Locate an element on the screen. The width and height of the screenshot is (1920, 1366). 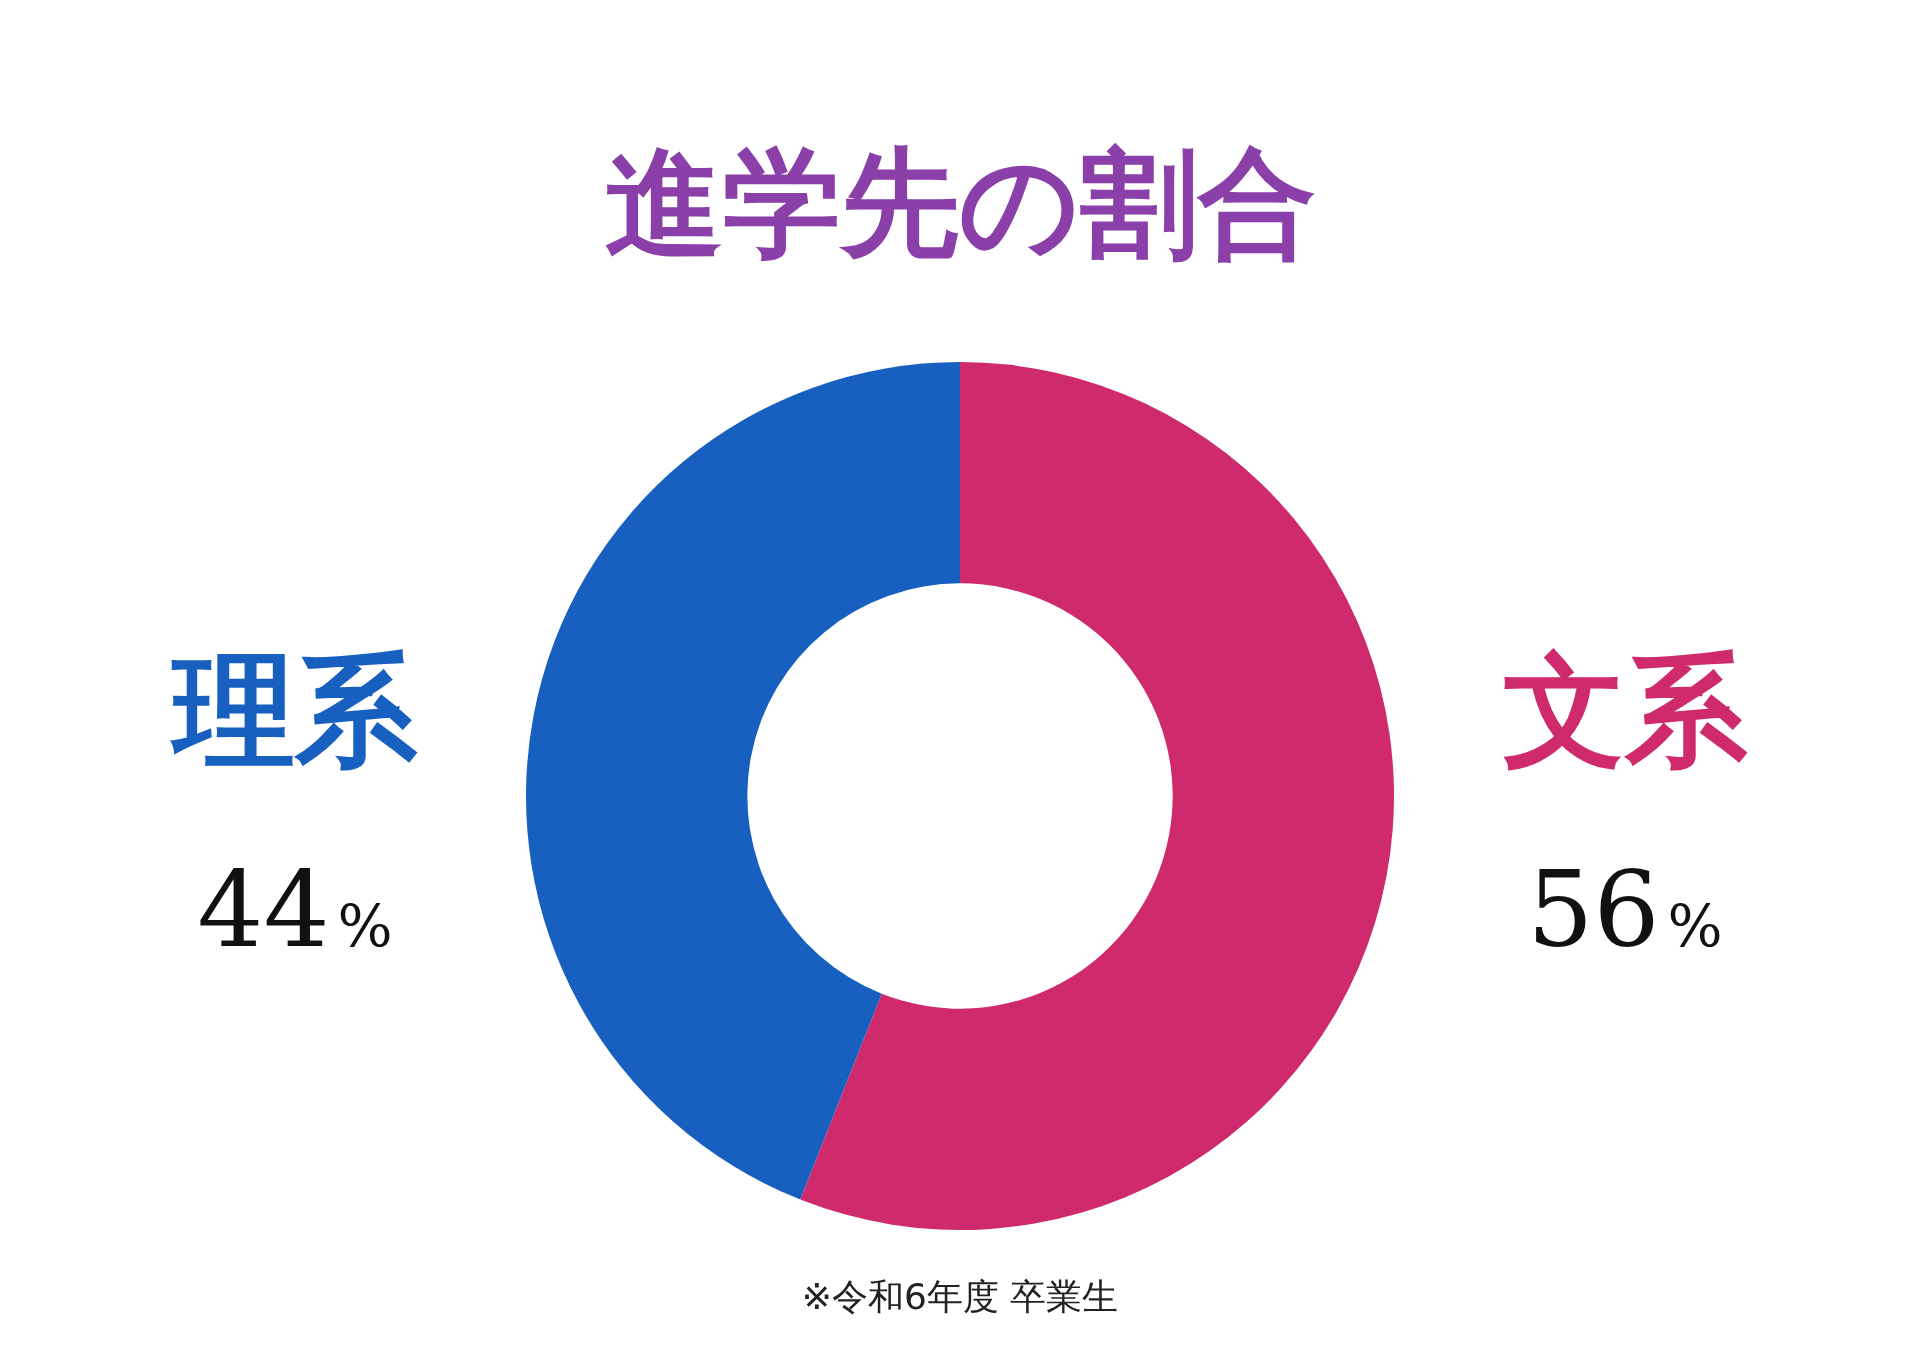
text: ※令和6年度 卒業生 is located at coordinates (960, 1297).